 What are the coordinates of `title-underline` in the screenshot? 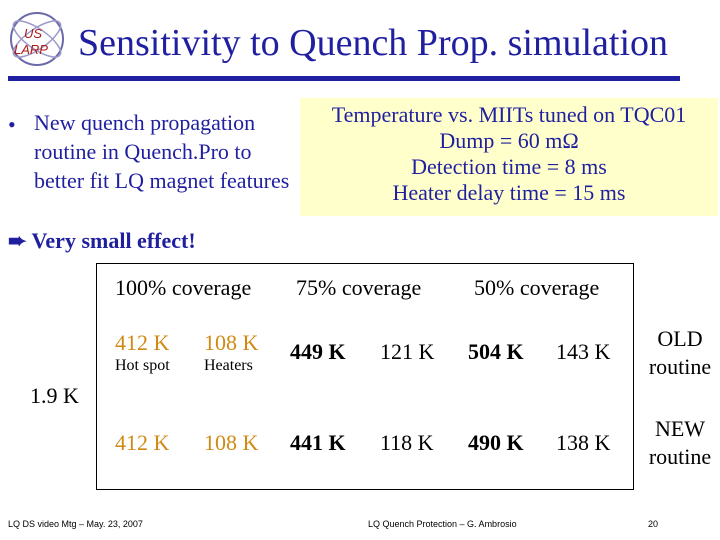 It's located at (344, 78).